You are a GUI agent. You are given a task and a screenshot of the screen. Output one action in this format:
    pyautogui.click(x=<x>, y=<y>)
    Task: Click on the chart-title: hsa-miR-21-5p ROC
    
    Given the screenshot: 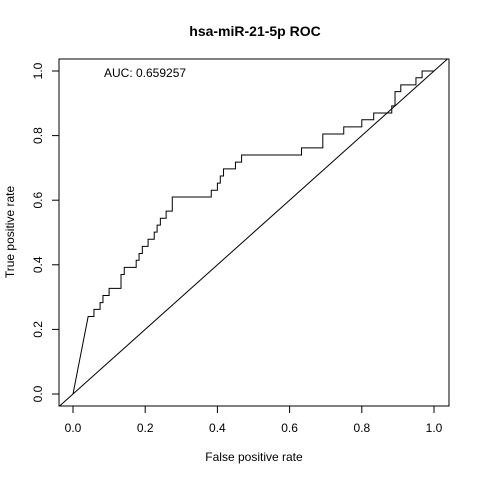 What is the action you would take?
    pyautogui.click(x=254, y=31)
    